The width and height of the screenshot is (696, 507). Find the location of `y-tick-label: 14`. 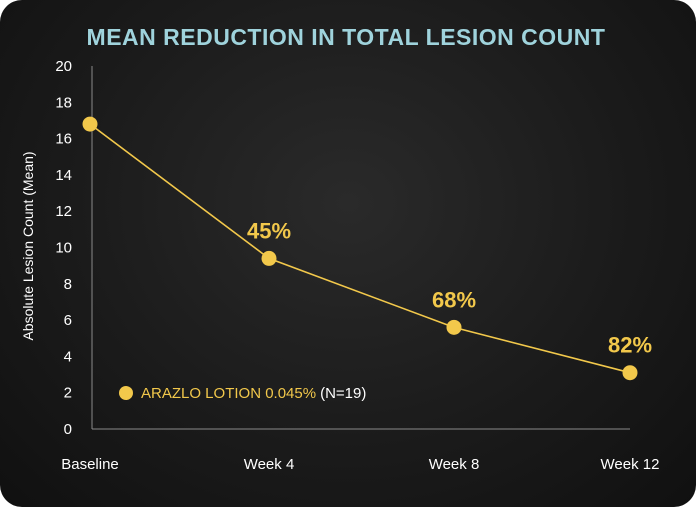

y-tick-label: 14 is located at coordinates (63, 175).